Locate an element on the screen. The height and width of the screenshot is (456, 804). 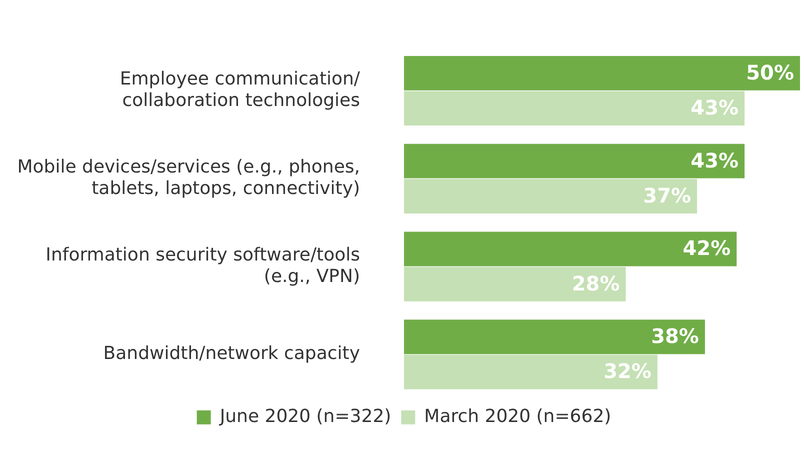
y-tick-label: Bandwidth/network capacity is located at coordinates (231, 353).